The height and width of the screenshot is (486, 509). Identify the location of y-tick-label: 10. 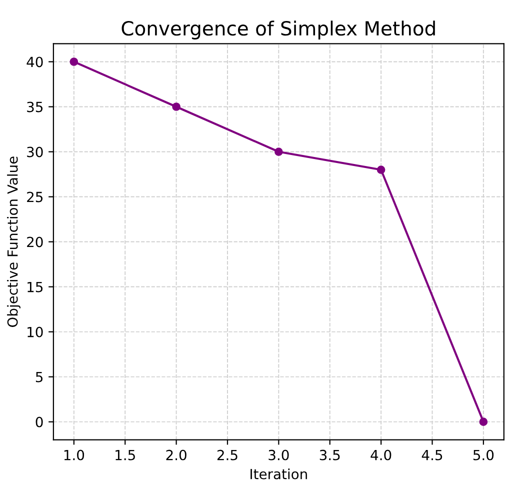
(35, 332).